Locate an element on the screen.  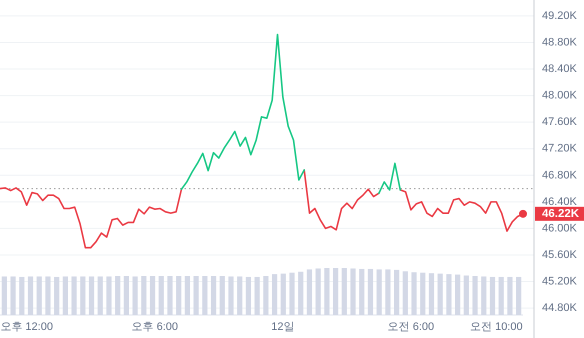
y-tick-label: 47.60K is located at coordinates (560, 122).